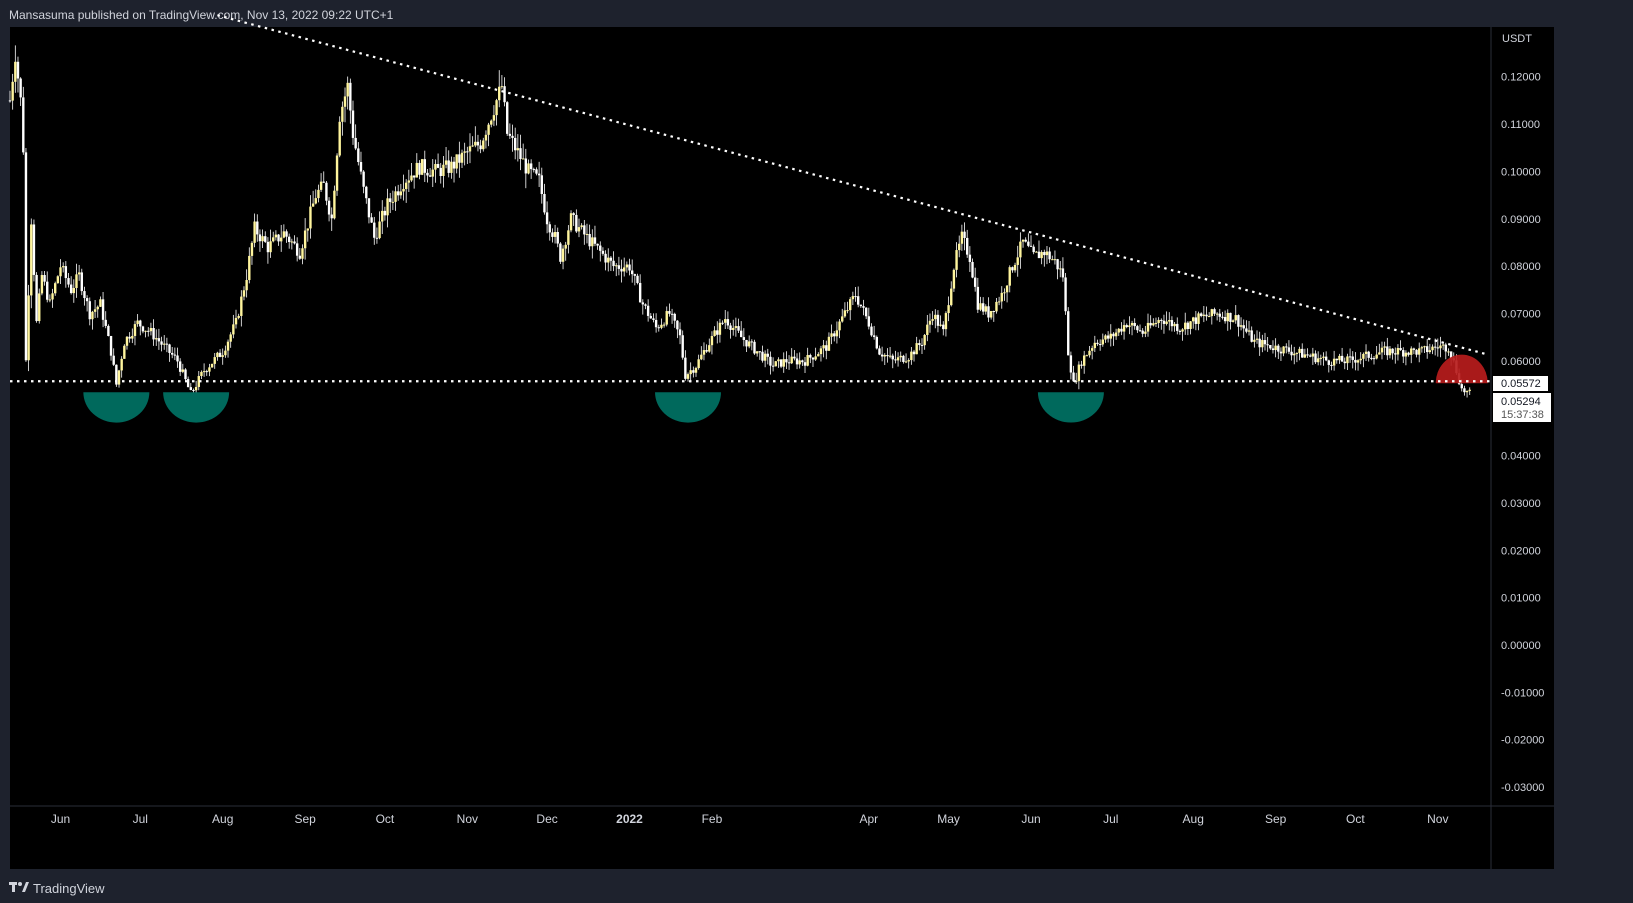 The image size is (1633, 903). Describe the element at coordinates (1521, 362) in the screenshot. I see `y-tick-label: 0.06000` at that location.